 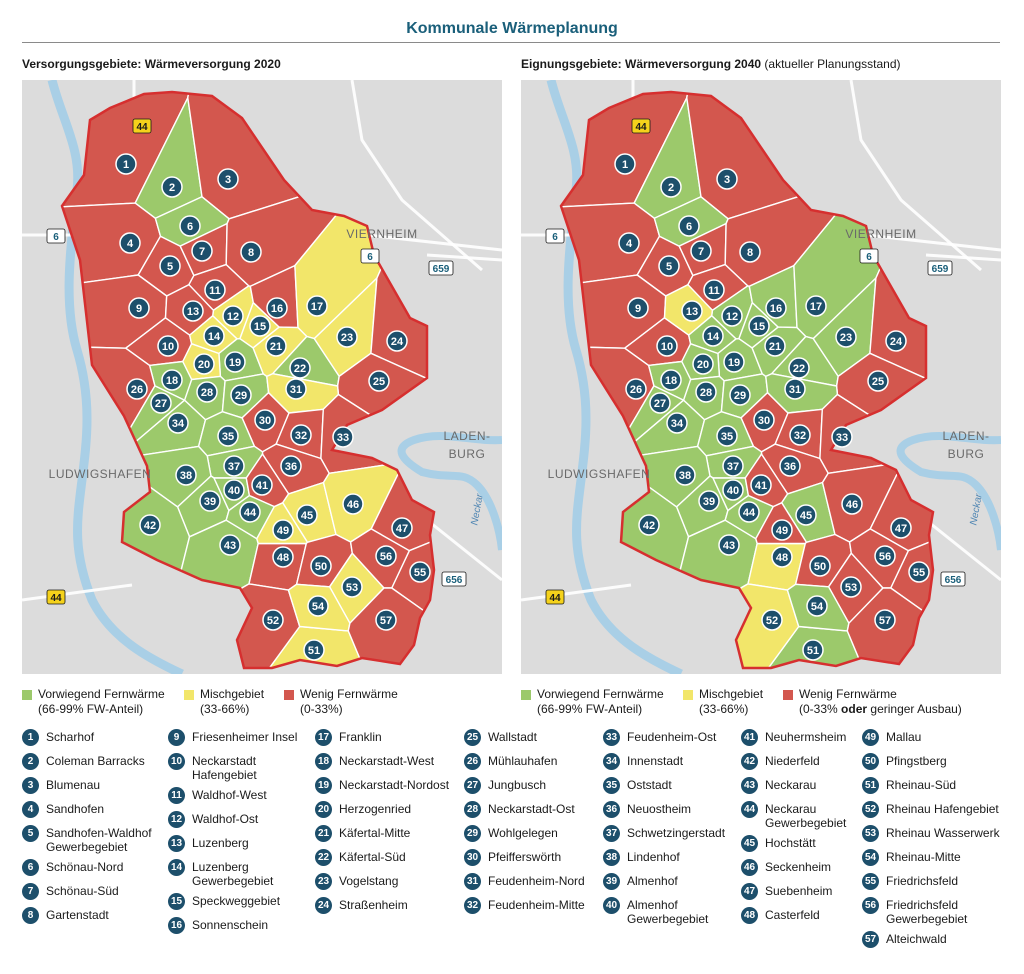 I want to click on district-marker-7: 7, so click(x=701, y=251).